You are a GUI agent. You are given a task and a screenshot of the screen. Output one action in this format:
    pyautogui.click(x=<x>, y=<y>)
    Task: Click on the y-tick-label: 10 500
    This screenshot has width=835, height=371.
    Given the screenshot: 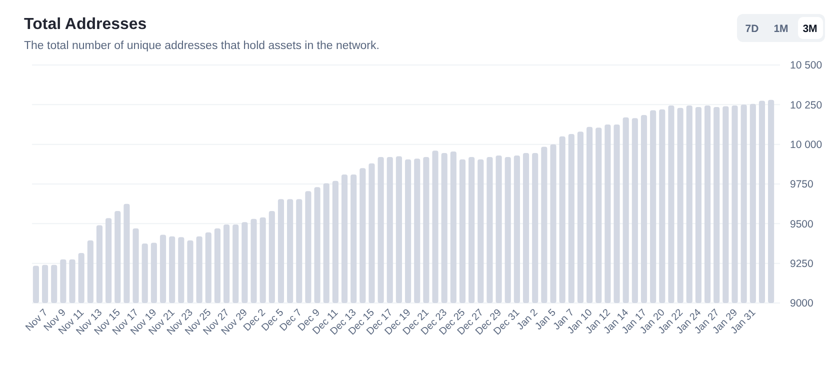 What is the action you would take?
    pyautogui.click(x=806, y=66)
    